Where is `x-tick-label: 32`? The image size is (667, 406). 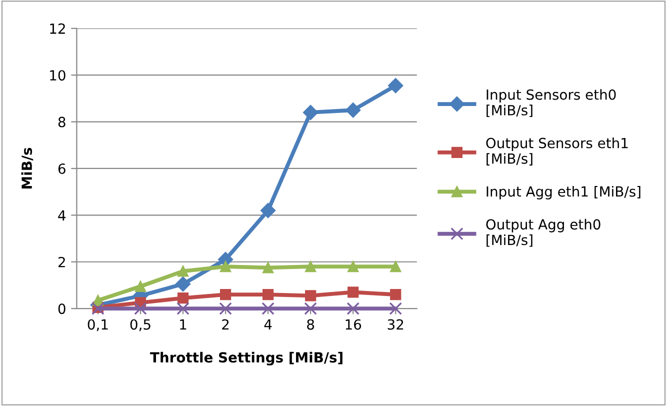 x-tick-label: 32 is located at coordinates (396, 324).